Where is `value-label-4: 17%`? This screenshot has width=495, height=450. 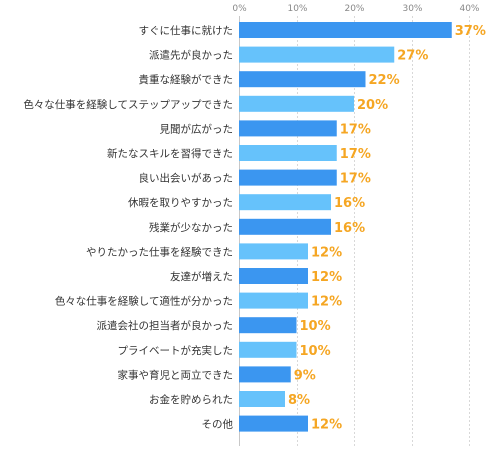 value-label-4: 17% is located at coordinates (355, 129).